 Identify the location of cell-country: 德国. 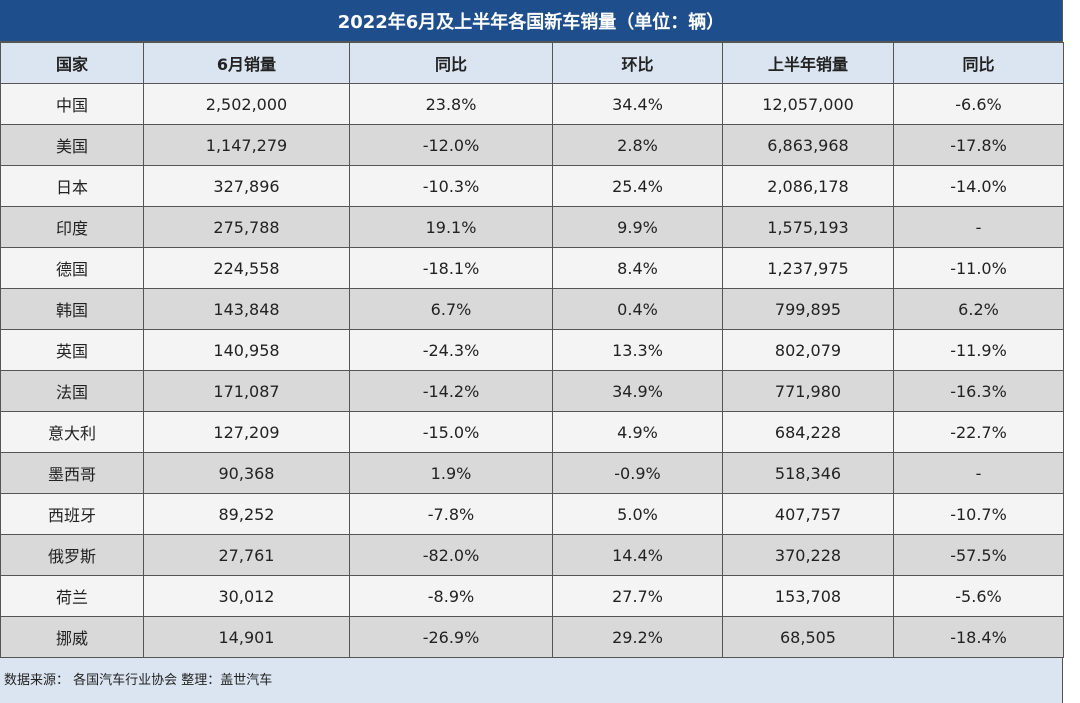
(72, 268).